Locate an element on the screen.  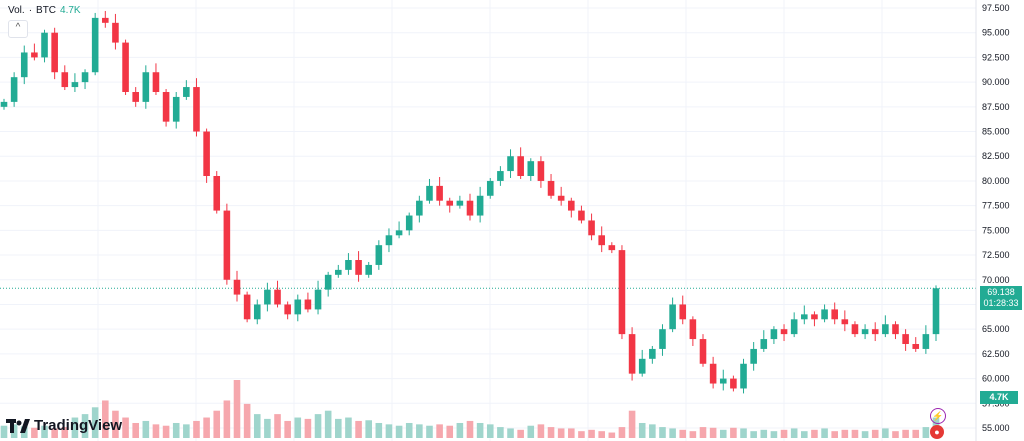
y-tick-label: 97.500 is located at coordinates (996, 8).